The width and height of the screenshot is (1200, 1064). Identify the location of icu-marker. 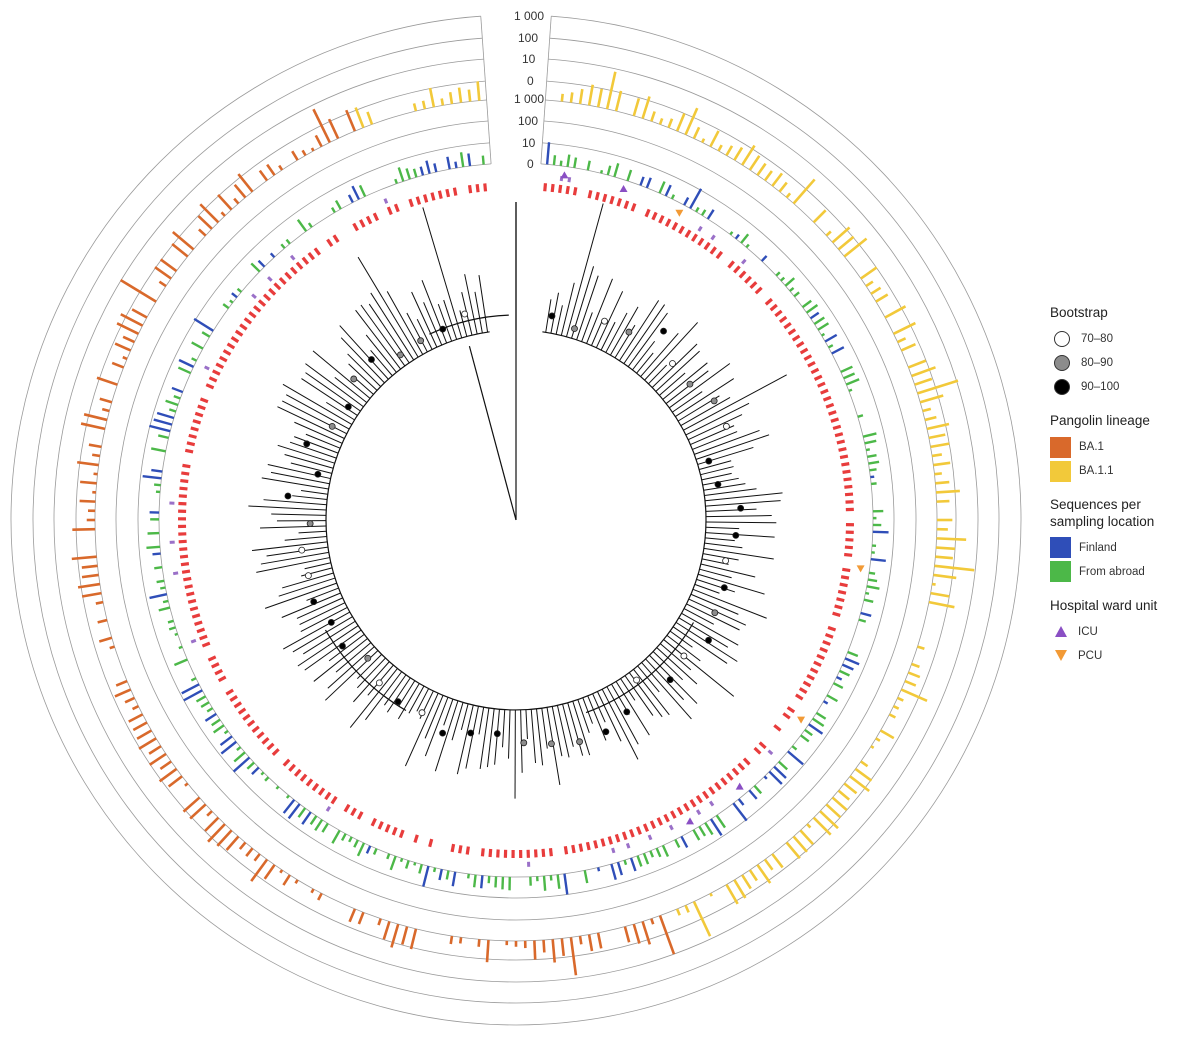
(690, 821).